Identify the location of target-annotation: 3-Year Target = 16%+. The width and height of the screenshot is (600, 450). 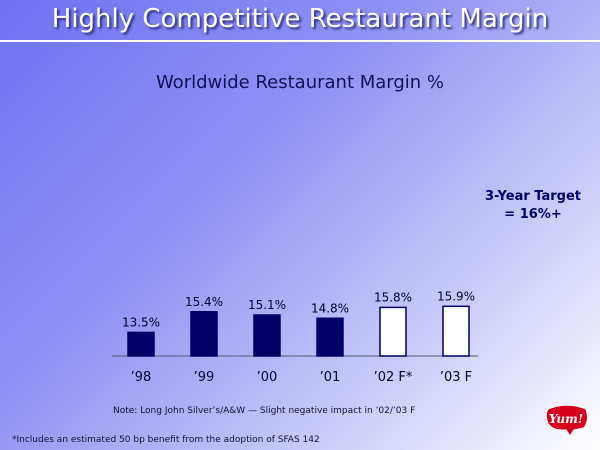
(533, 205).